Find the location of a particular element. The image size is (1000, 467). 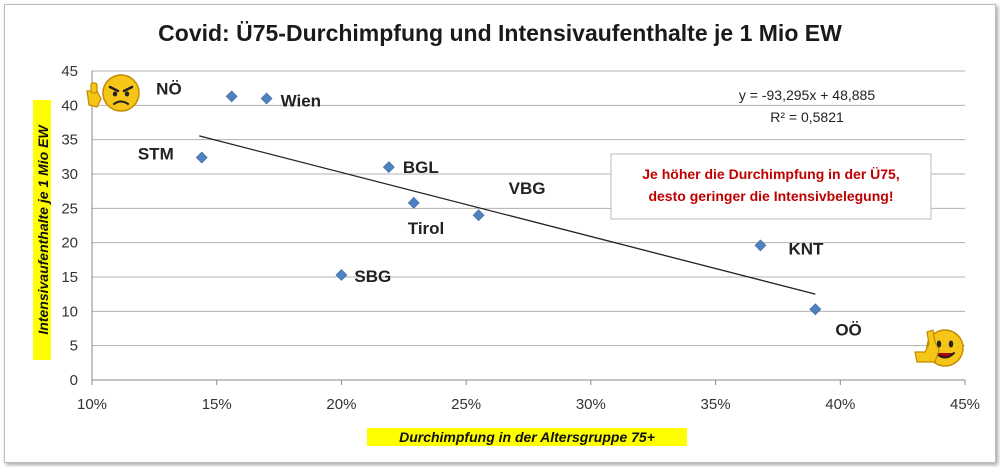

point-label-knt: KNT is located at coordinates (806, 248).